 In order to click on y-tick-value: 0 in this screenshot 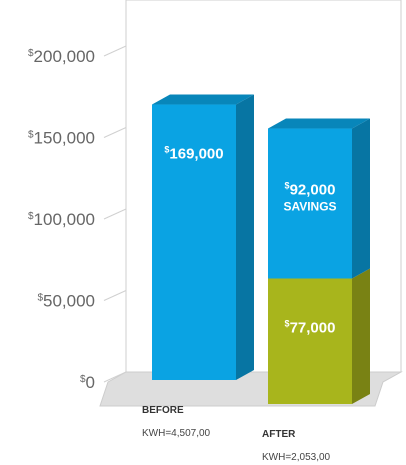, I will do `click(90, 382)`.